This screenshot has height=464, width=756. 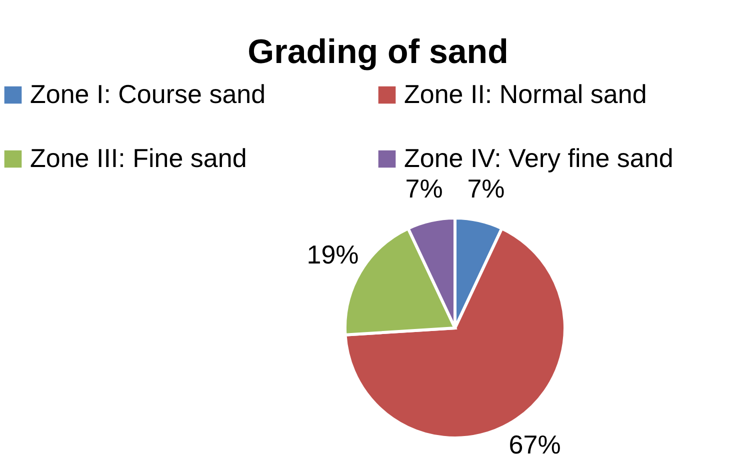 I want to click on legend-label: Zone II: Normal sand, so click(x=525, y=94).